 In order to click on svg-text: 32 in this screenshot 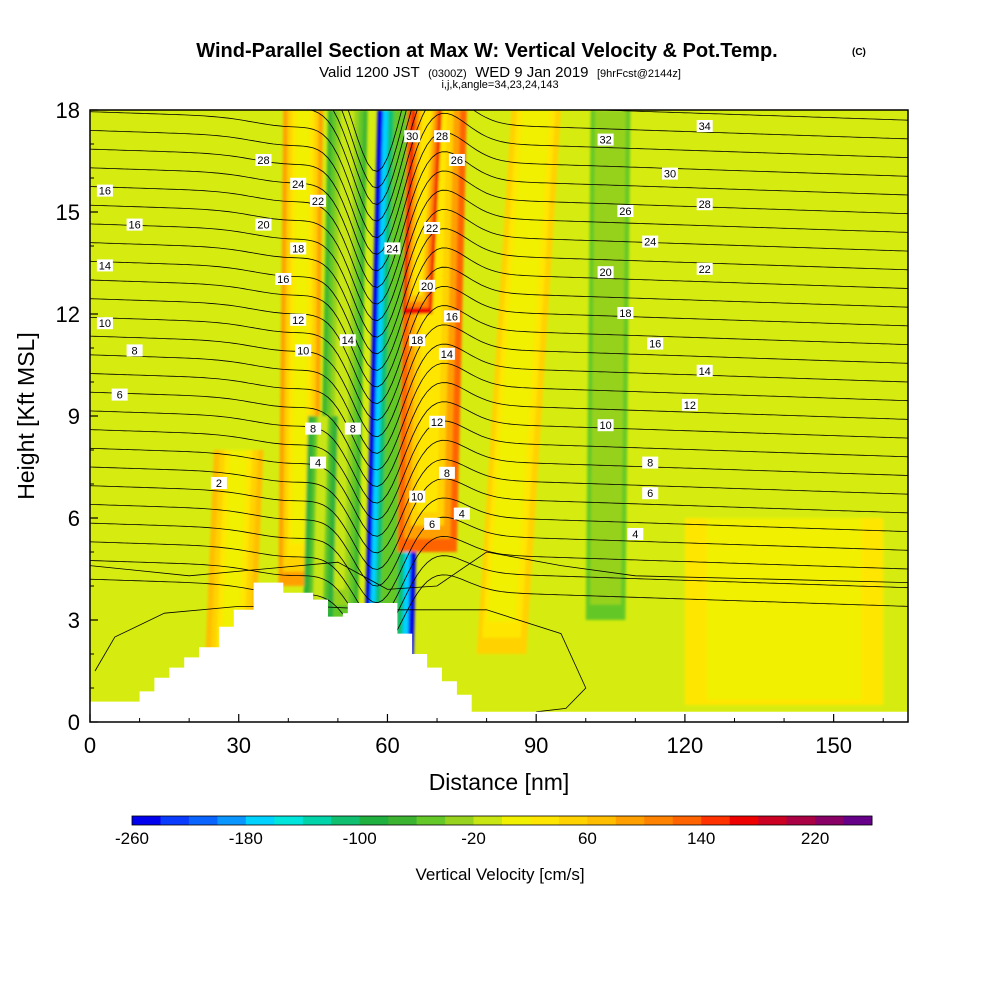, I will do `click(605, 141)`.